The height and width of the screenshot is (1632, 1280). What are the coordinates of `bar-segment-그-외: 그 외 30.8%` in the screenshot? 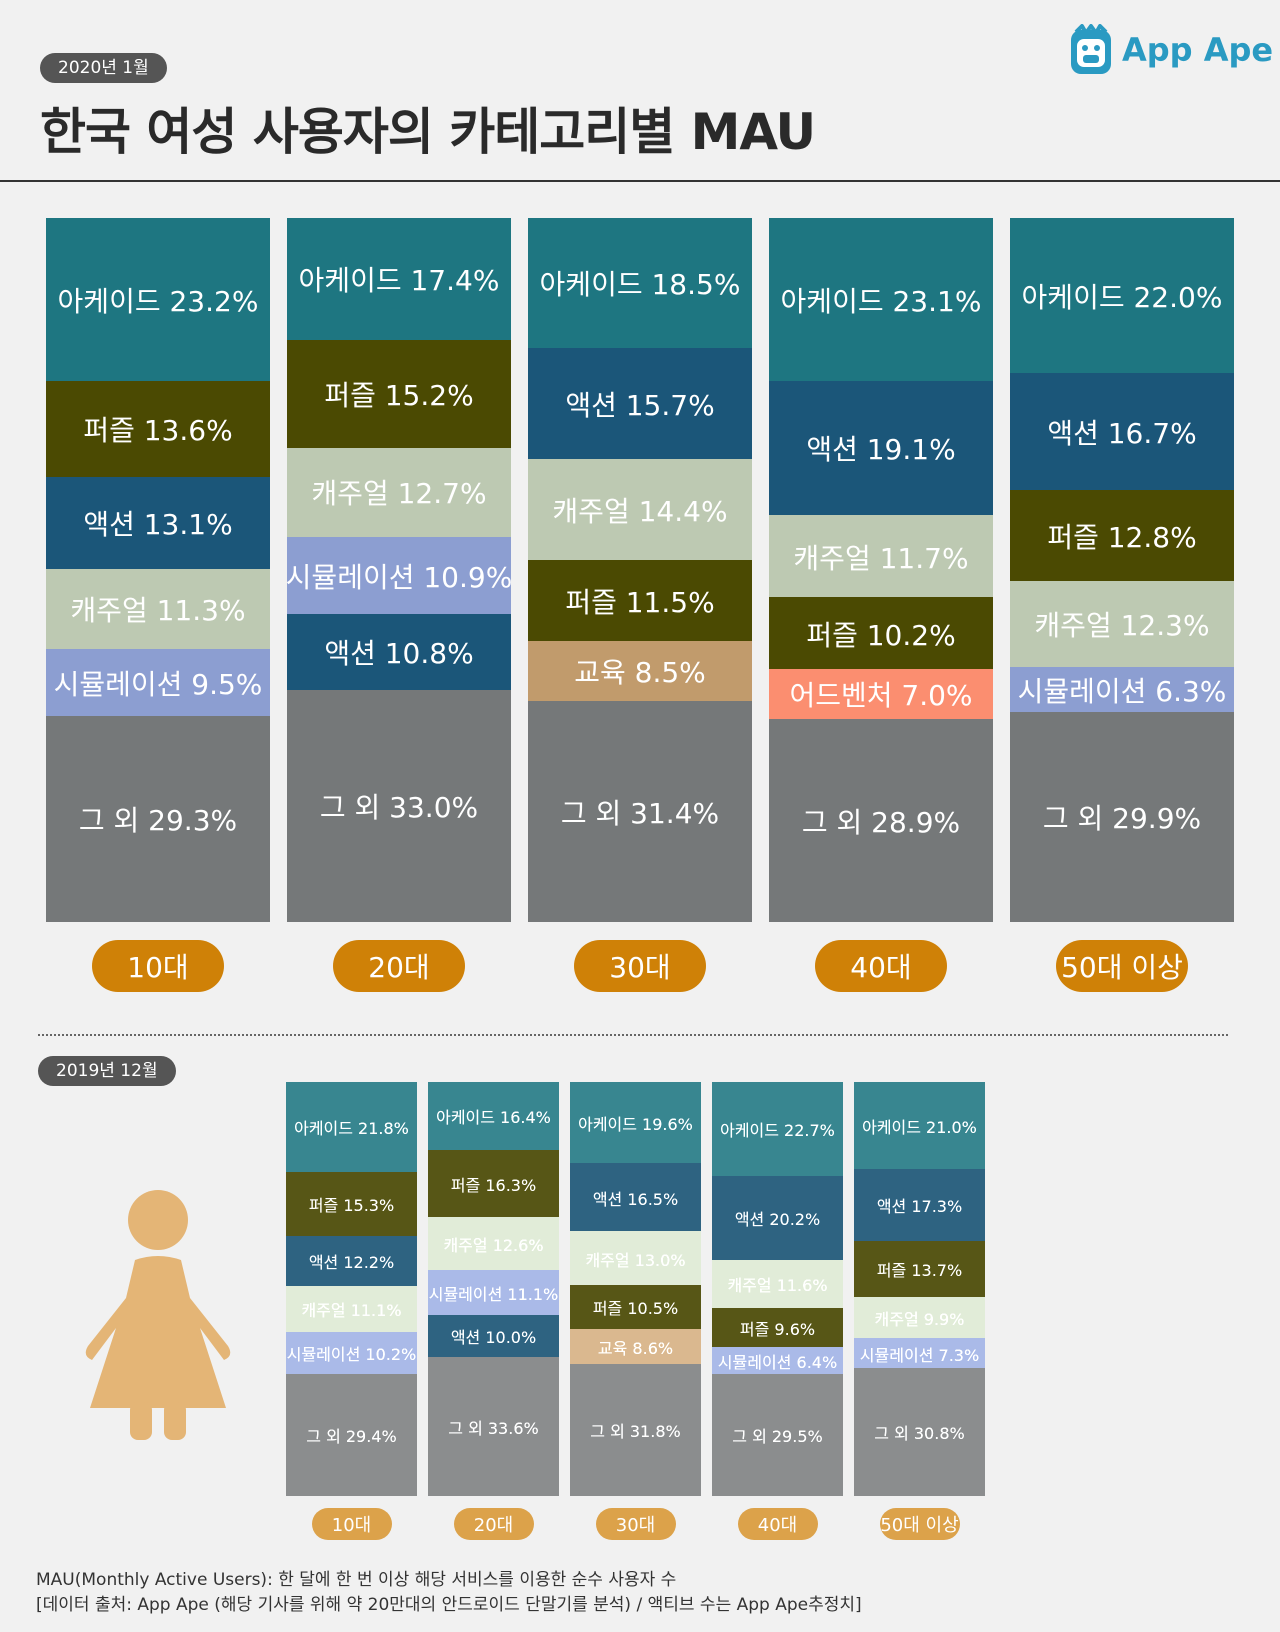 It's located at (919, 1432).